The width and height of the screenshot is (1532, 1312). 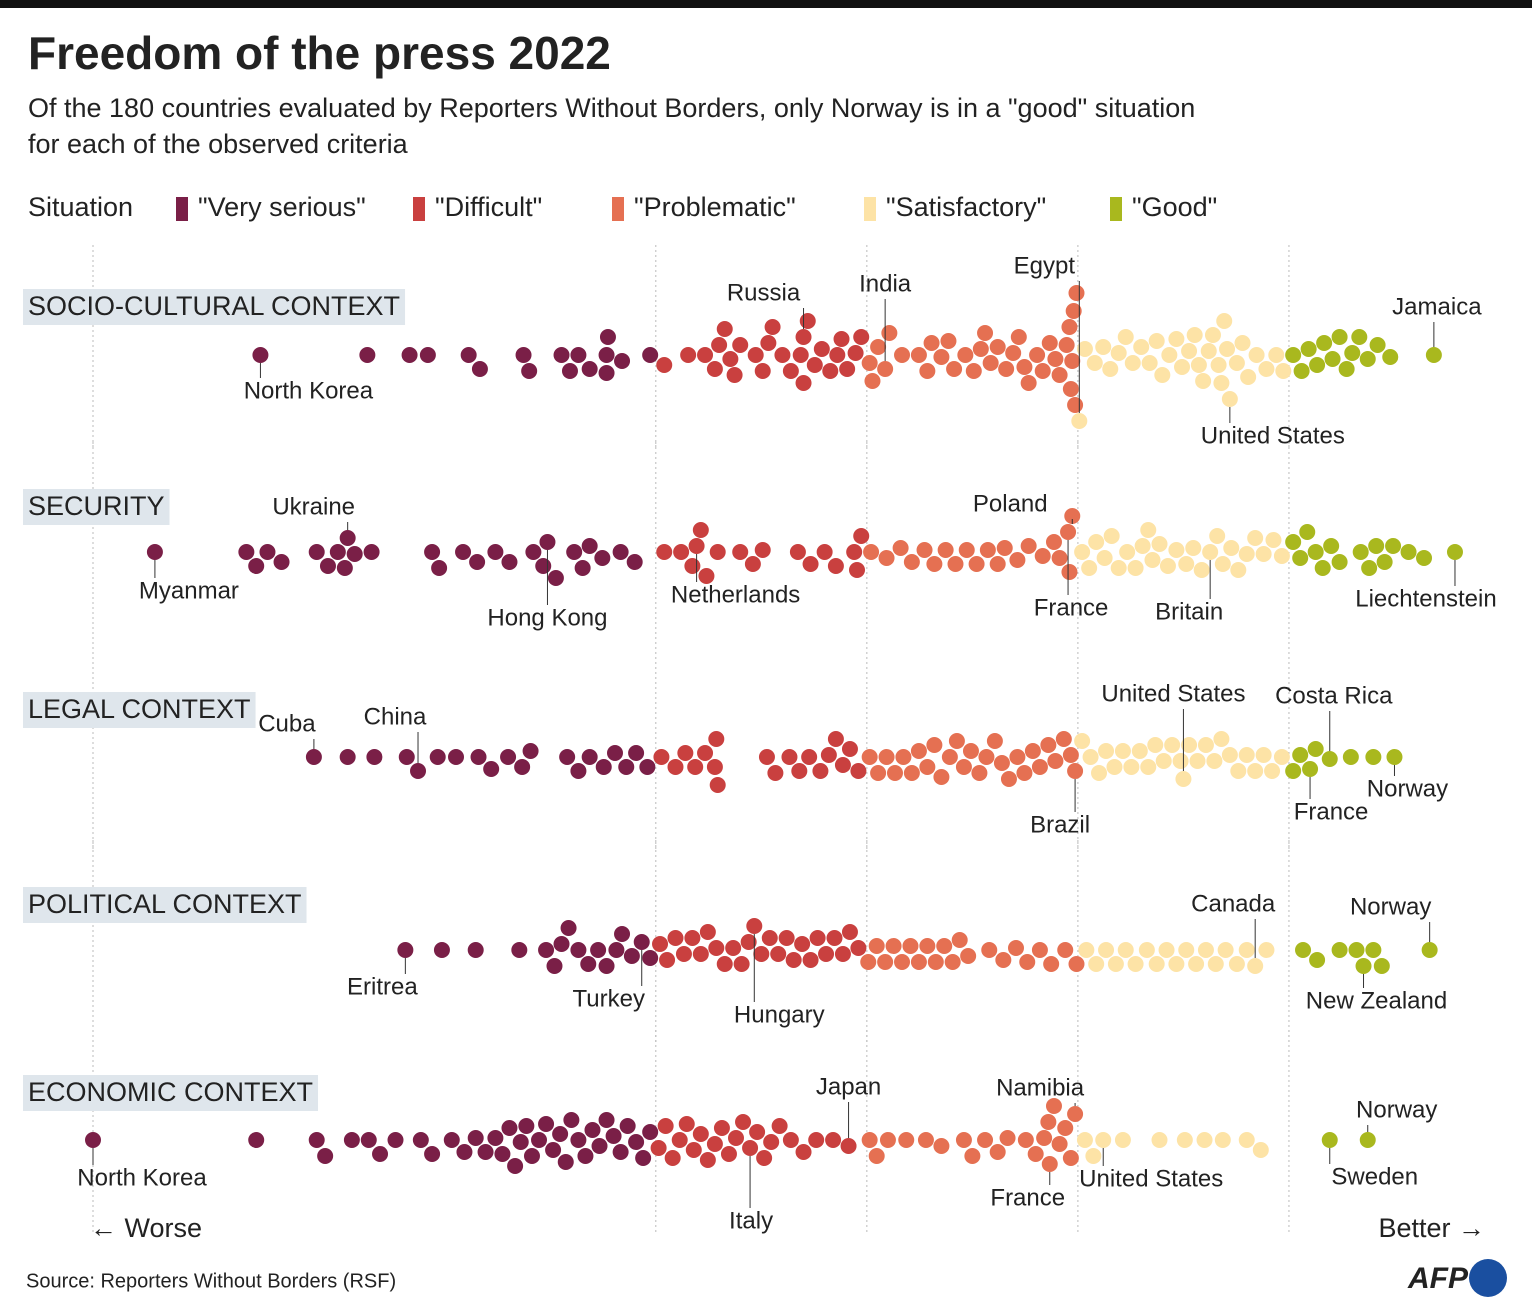 What do you see at coordinates (608, 998) in the screenshot?
I see `annotation: Turkey` at bounding box center [608, 998].